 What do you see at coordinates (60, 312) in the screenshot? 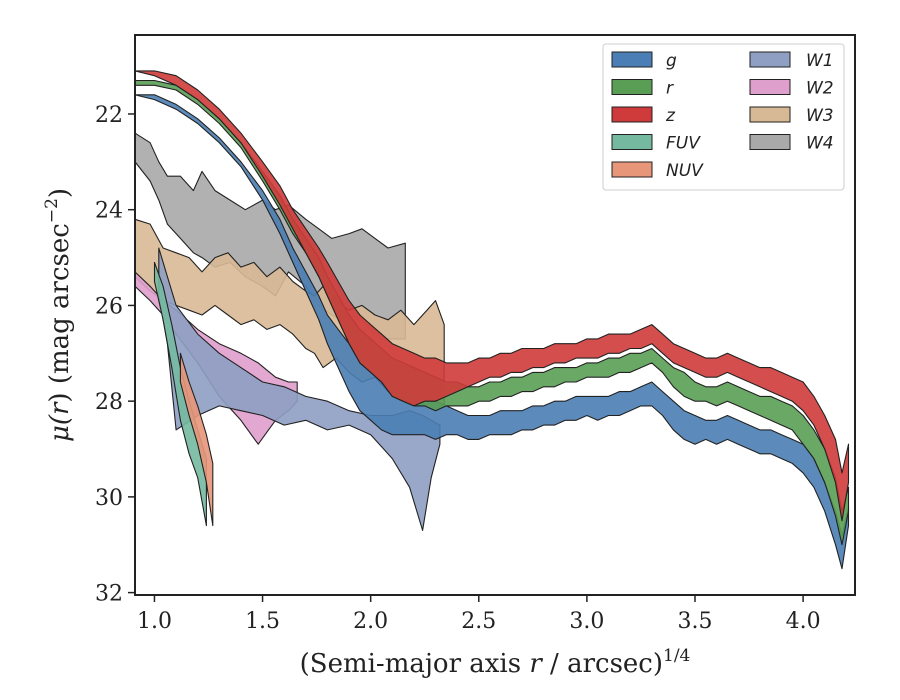
I see `y-axis-title-mid: ) (mag arcsec` at bounding box center [60, 312].